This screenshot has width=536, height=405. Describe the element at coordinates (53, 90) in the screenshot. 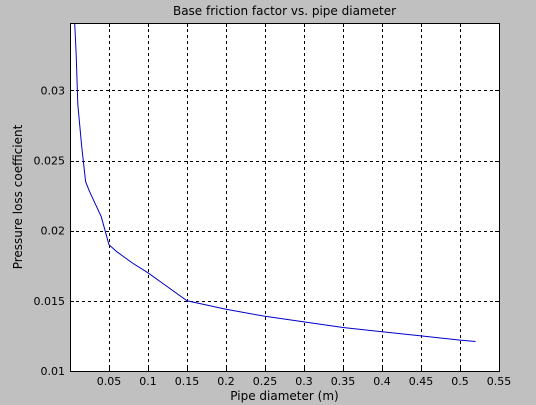

I see `y-tick-label: 0.03` at that location.